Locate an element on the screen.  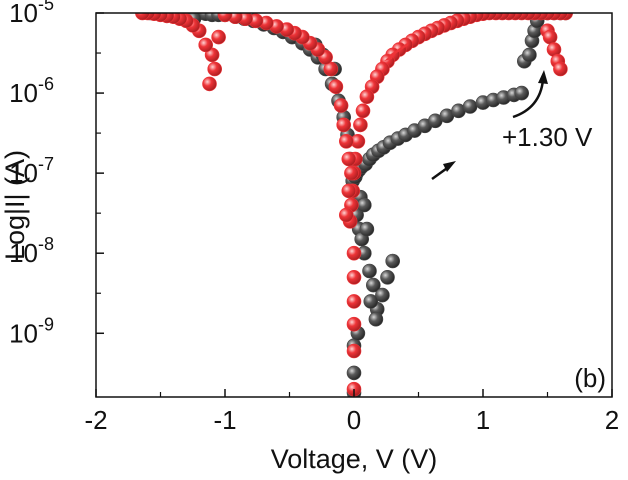
x-tick-label: 1 is located at coordinates (483, 420).